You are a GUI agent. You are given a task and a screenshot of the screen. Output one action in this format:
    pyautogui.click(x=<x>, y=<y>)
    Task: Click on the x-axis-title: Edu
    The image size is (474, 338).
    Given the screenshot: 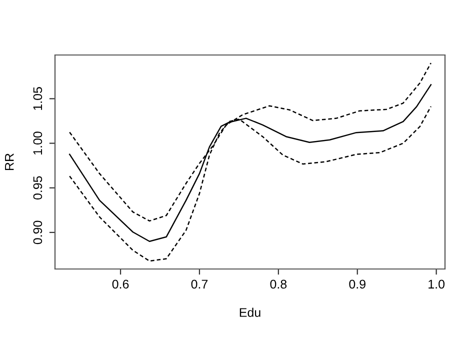 What is the action you would take?
    pyautogui.click(x=250, y=312)
    